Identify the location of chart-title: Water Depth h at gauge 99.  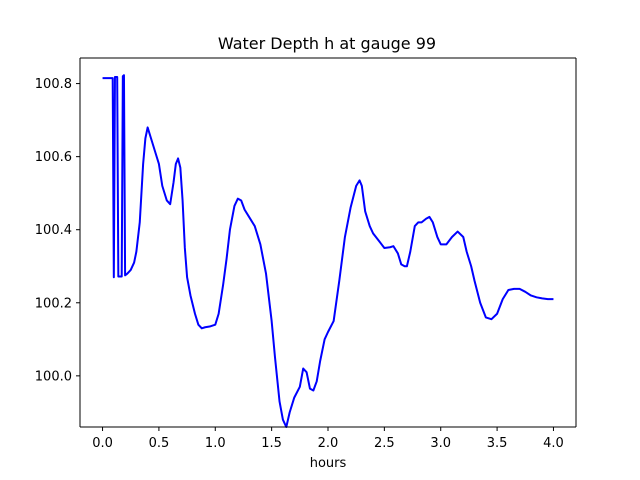
(327, 43).